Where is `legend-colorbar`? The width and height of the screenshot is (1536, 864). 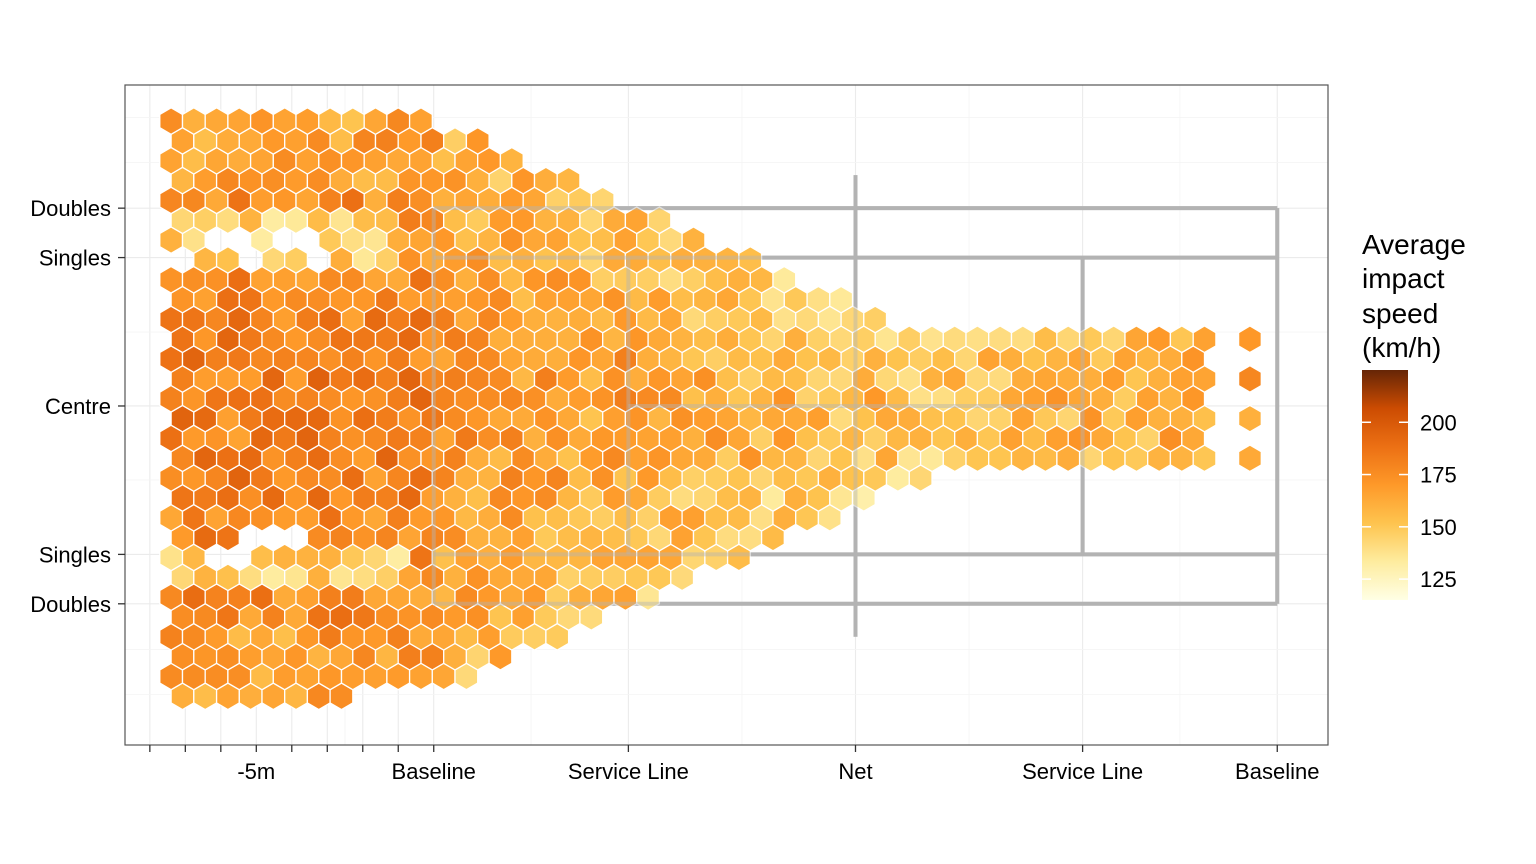 legend-colorbar is located at coordinates (1385, 485).